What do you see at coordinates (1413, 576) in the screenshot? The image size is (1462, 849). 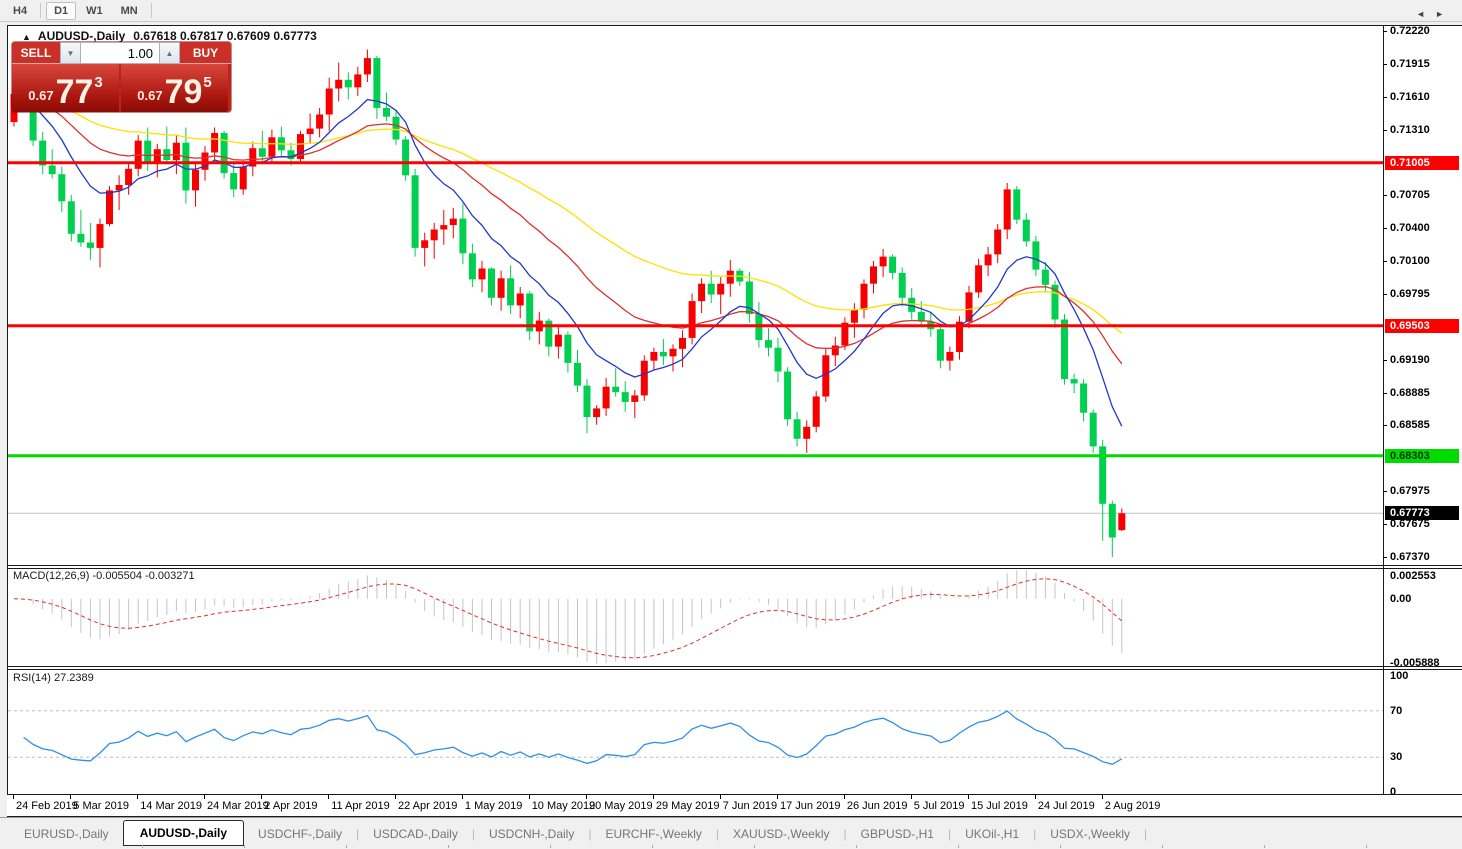 I see `macd-axis-max: 0.002553` at bounding box center [1413, 576].